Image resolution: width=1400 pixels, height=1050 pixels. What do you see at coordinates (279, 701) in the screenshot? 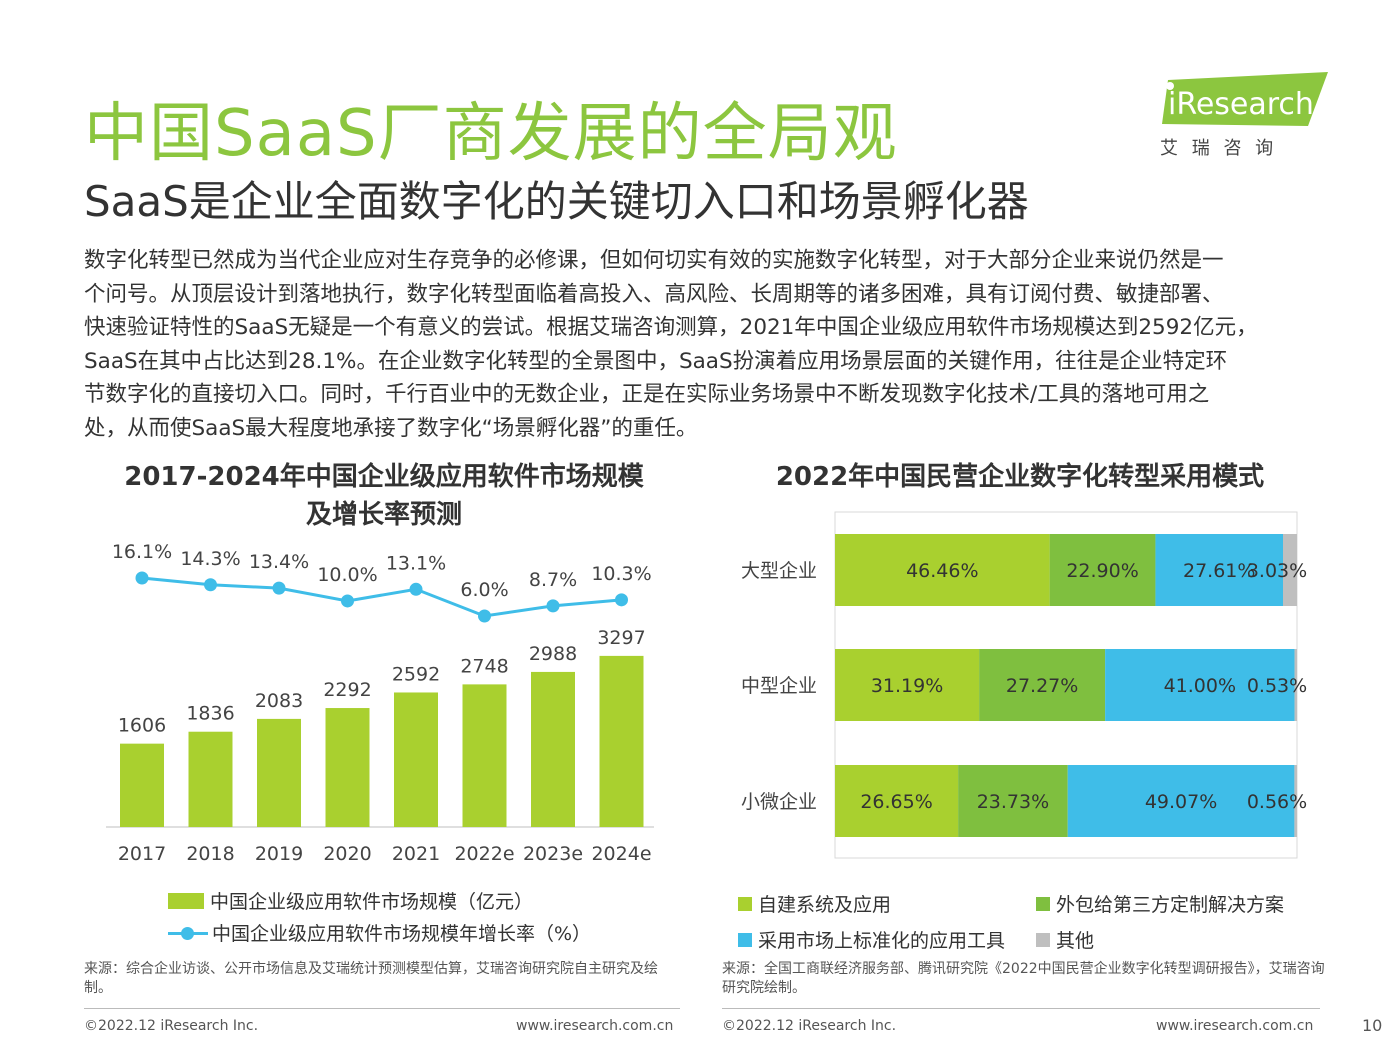
I see `bar-label-2019: 2083` at bounding box center [279, 701].